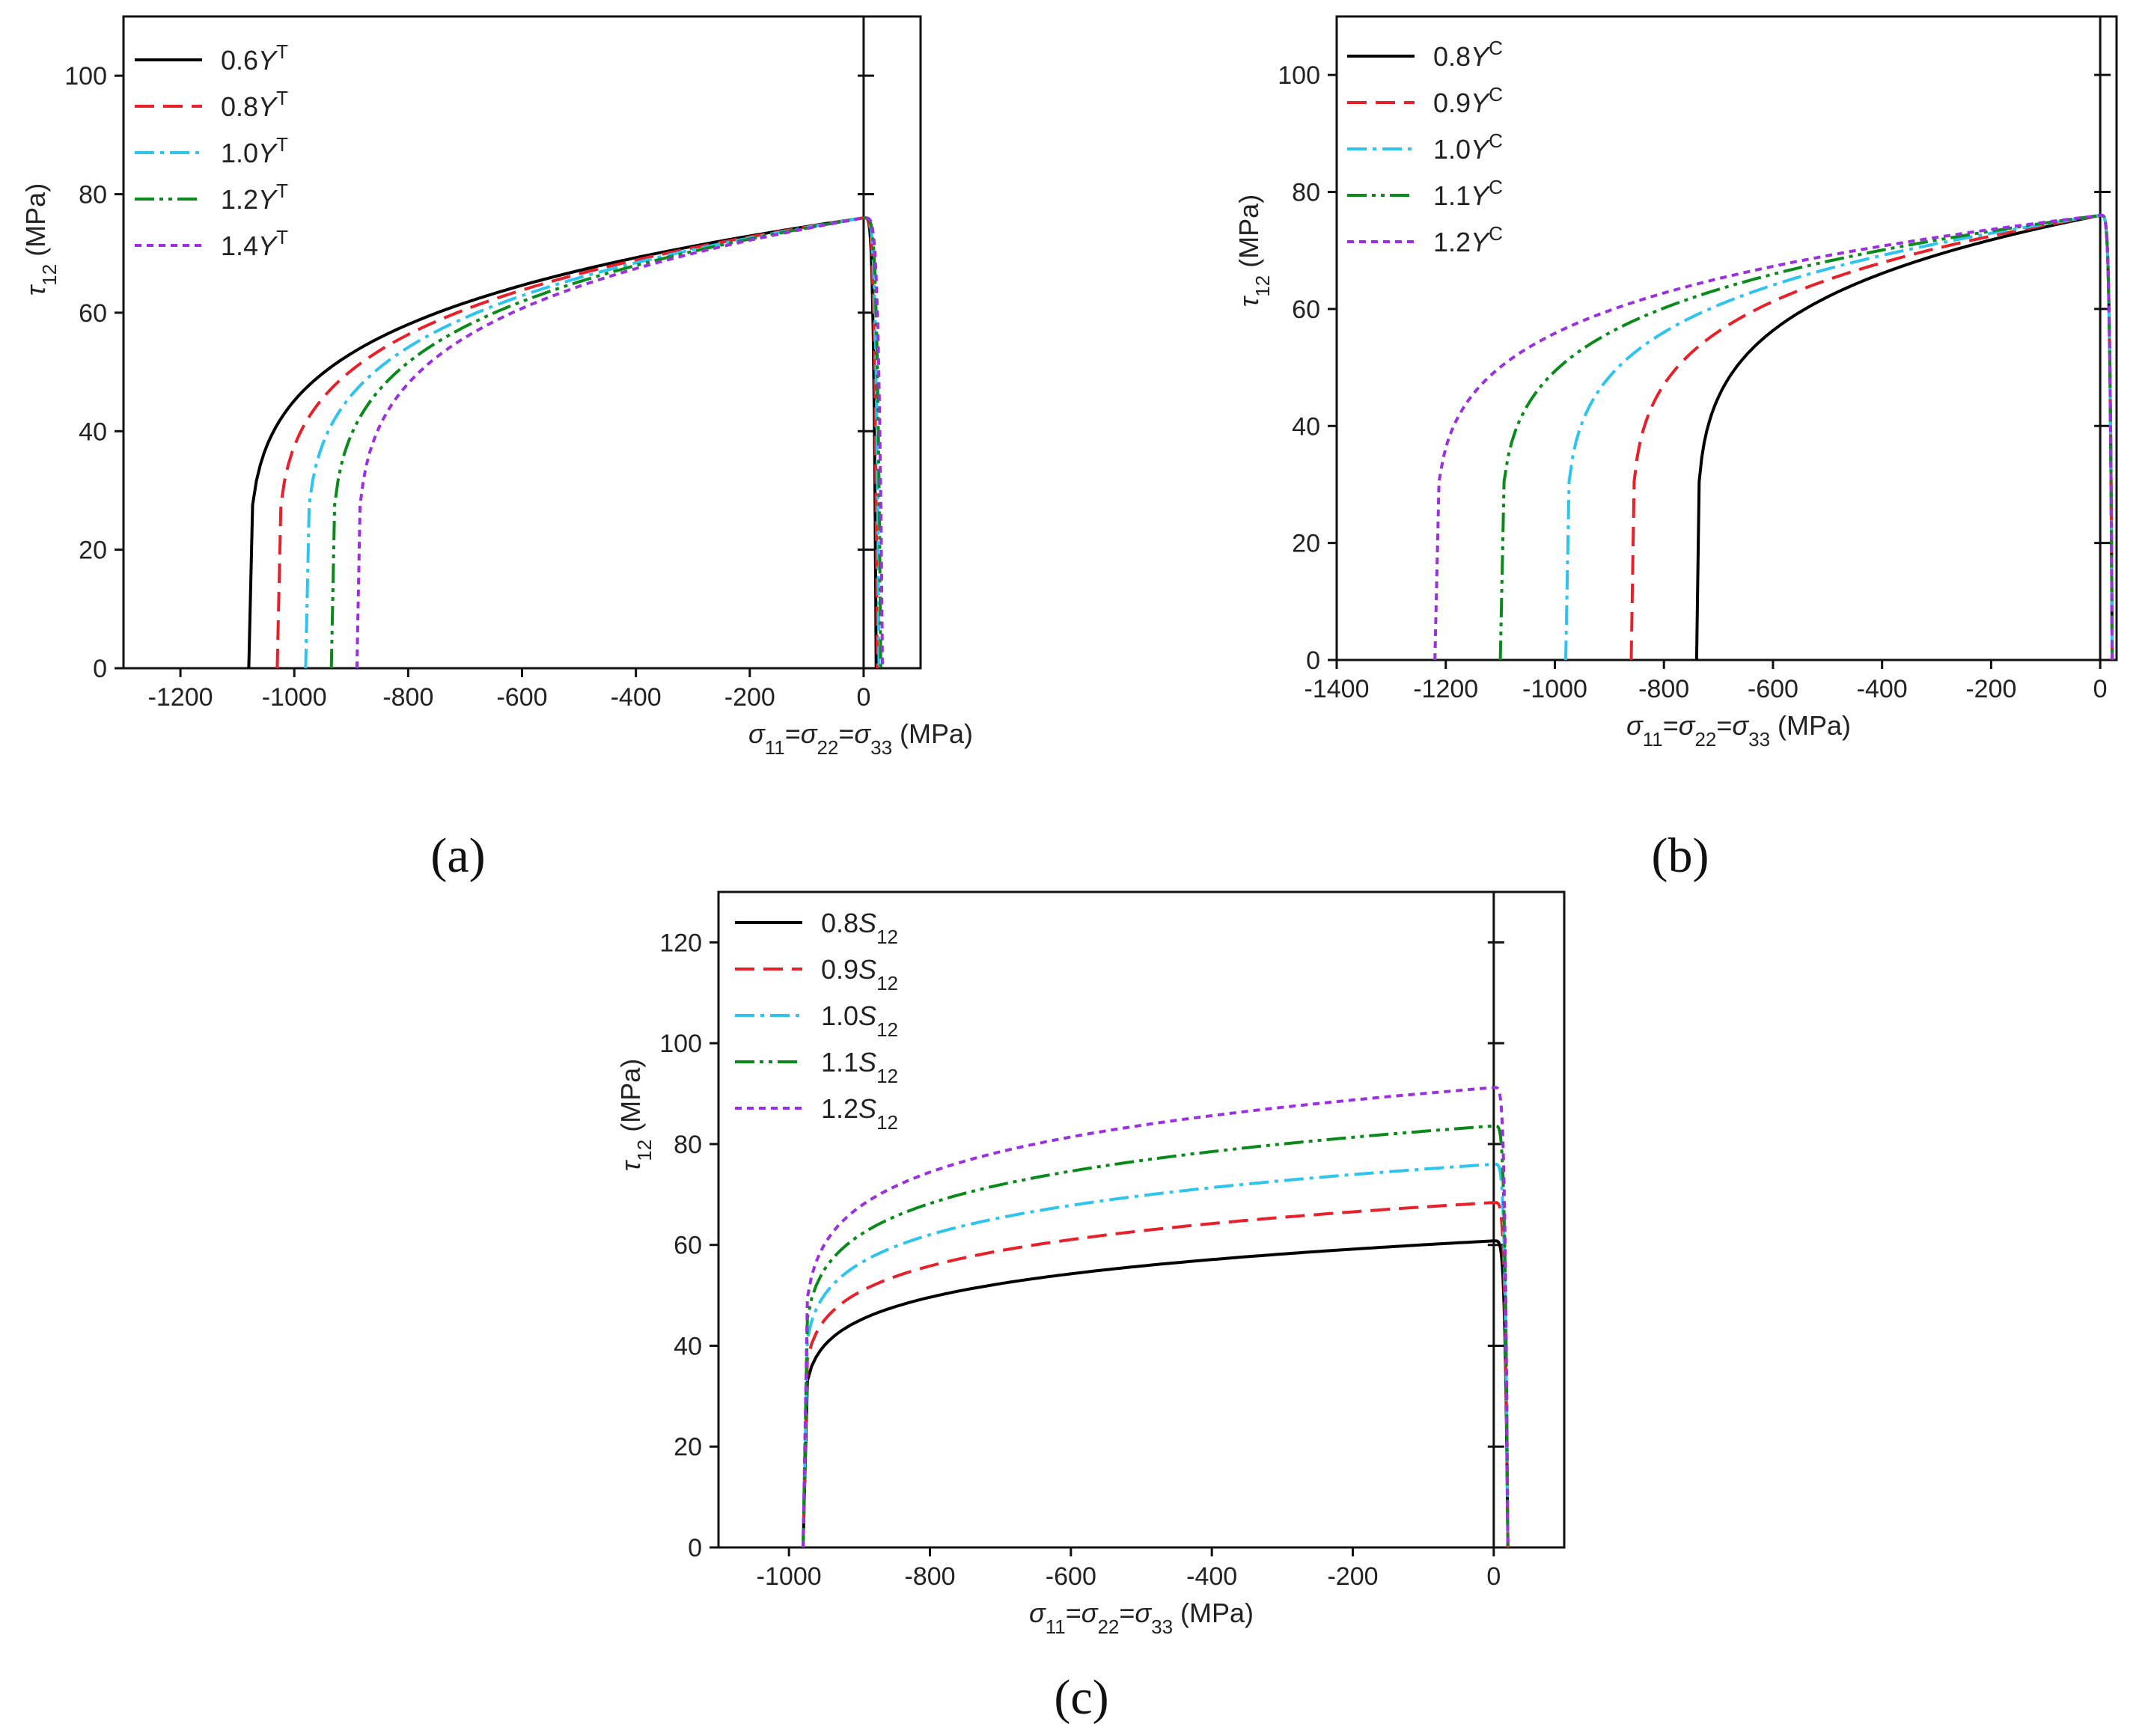 The image size is (2148, 1736). Describe the element at coordinates (1468, 147) in the screenshot. I see `legend-entry: 1.0YC` at that location.